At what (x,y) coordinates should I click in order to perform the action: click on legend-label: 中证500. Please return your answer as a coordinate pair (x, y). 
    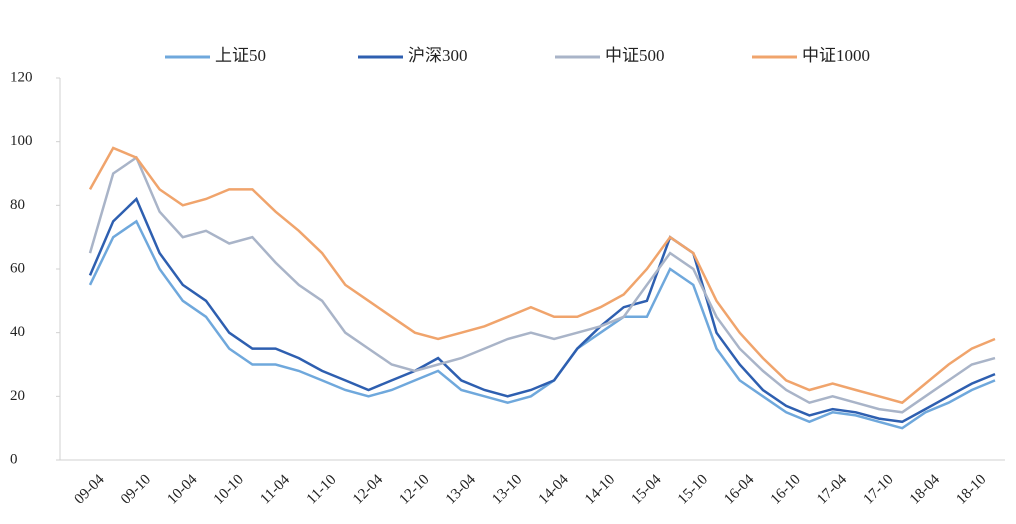
    Looking at the image, I should click on (635, 55).